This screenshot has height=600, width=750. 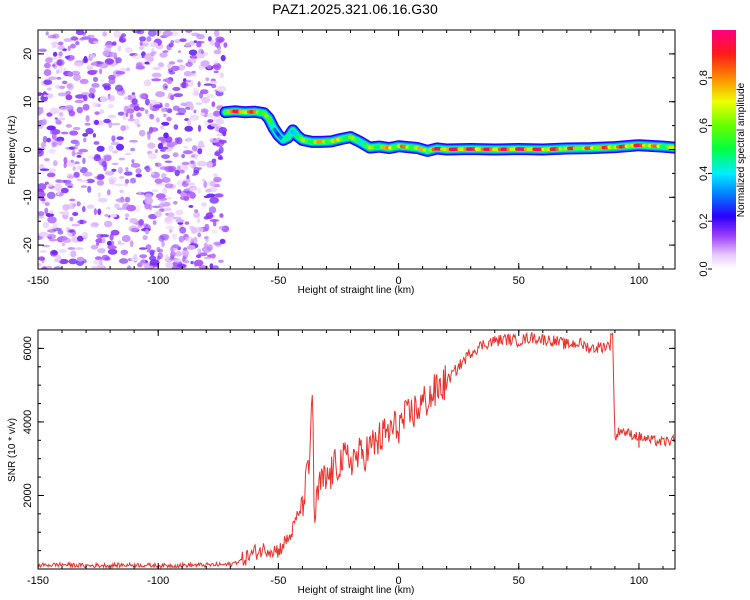 I want to click on spectrogram-x-tick-label: -100, so click(x=158, y=281).